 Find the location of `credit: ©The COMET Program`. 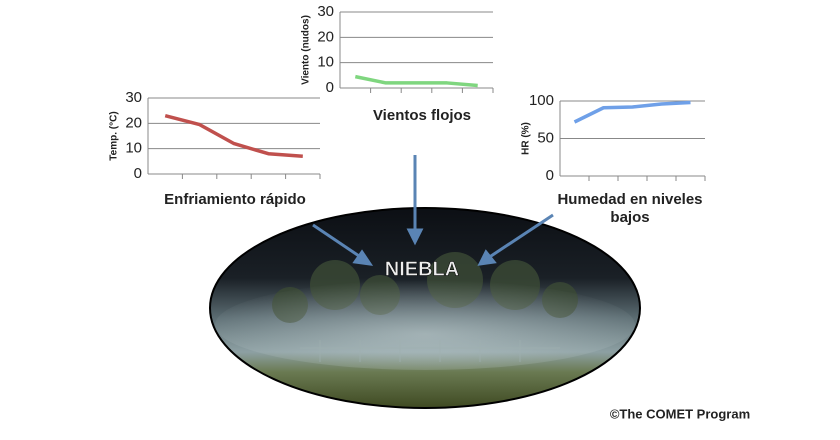

credit: ©The COMET Program is located at coordinates (680, 413).